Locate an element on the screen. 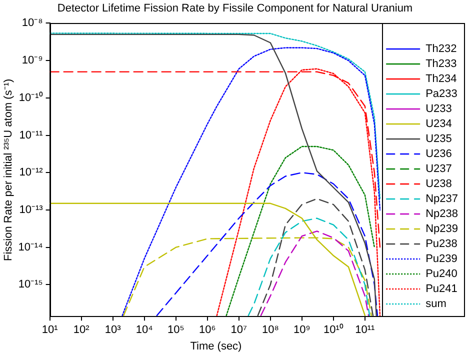  legend-label: Np237 is located at coordinates (442, 199).